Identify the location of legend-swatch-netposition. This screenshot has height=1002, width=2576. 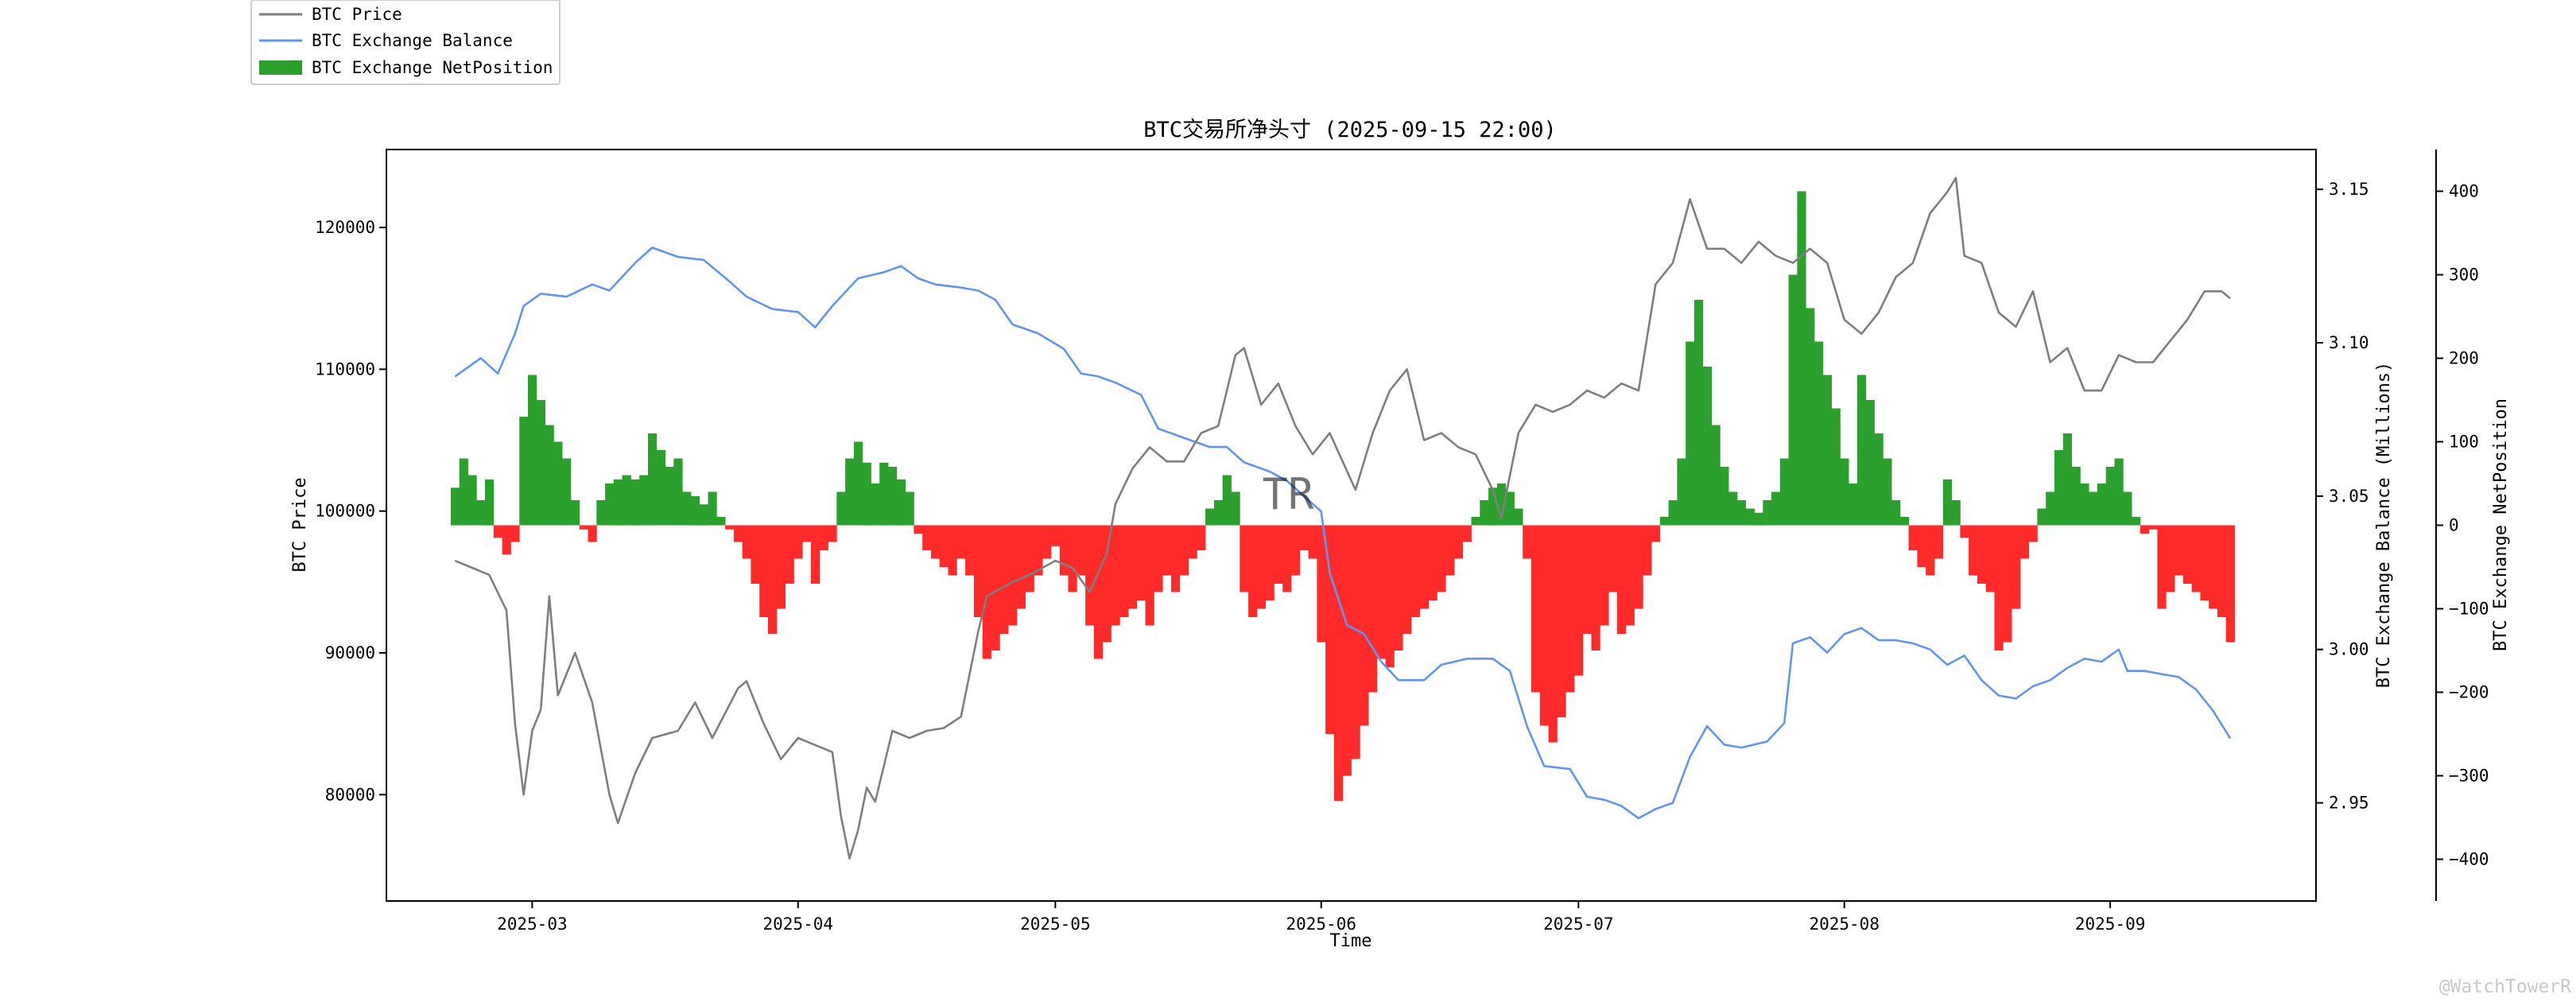
(281, 67).